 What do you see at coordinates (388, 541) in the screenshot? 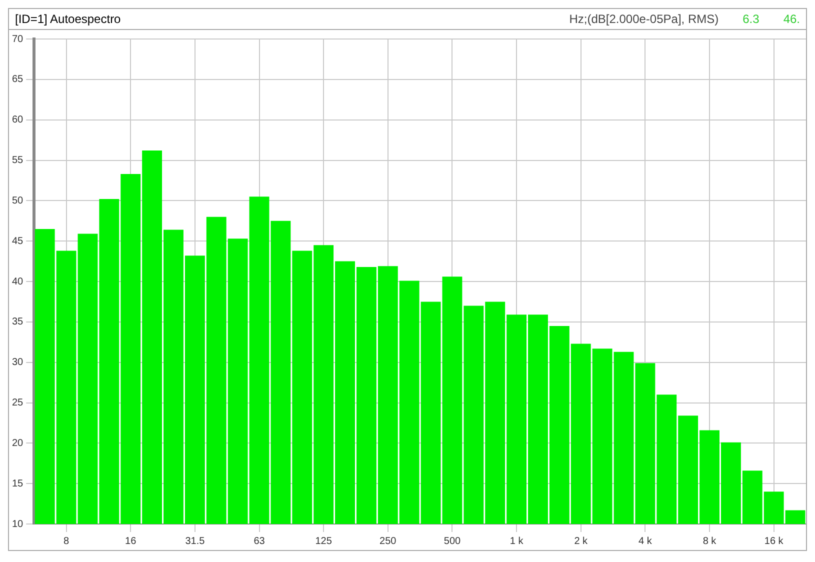
I see `x-tick-label: 250` at bounding box center [388, 541].